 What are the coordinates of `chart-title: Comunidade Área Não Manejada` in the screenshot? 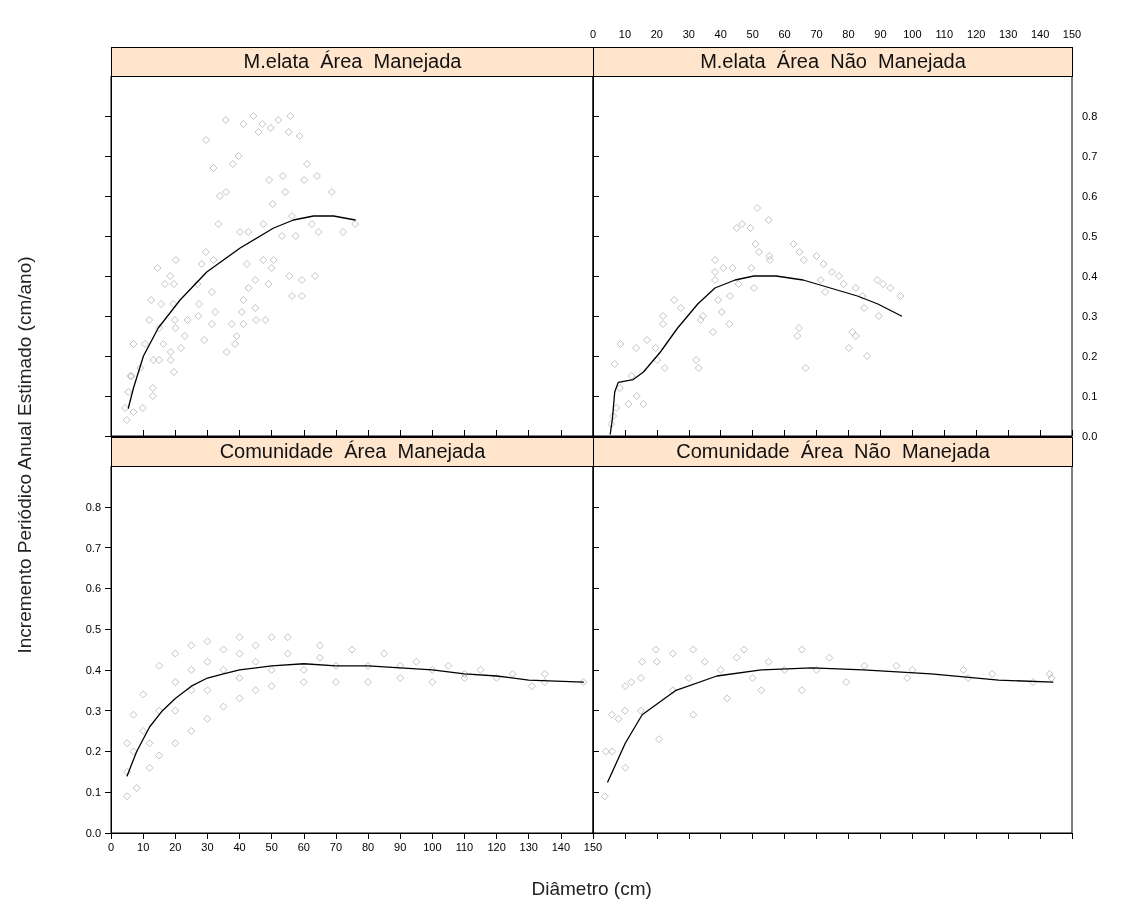 It's located at (833, 452).